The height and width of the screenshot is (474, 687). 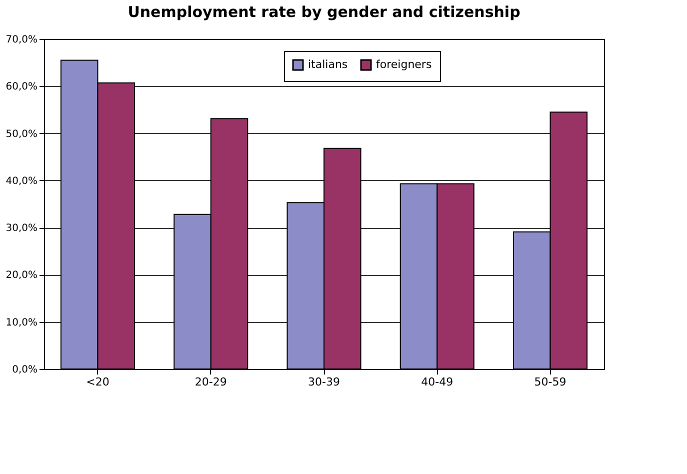 What do you see at coordinates (22, 322) in the screenshot?
I see `y-tick-label: 10,0%` at bounding box center [22, 322].